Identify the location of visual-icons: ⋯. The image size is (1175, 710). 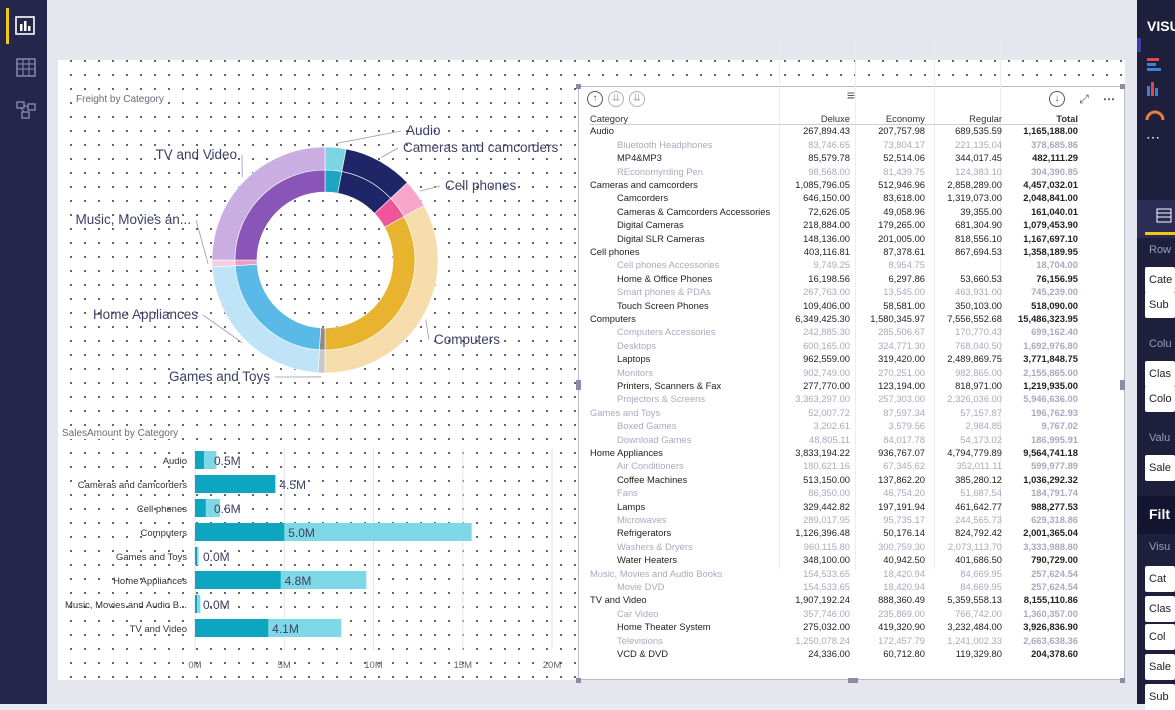
(1156, 110).